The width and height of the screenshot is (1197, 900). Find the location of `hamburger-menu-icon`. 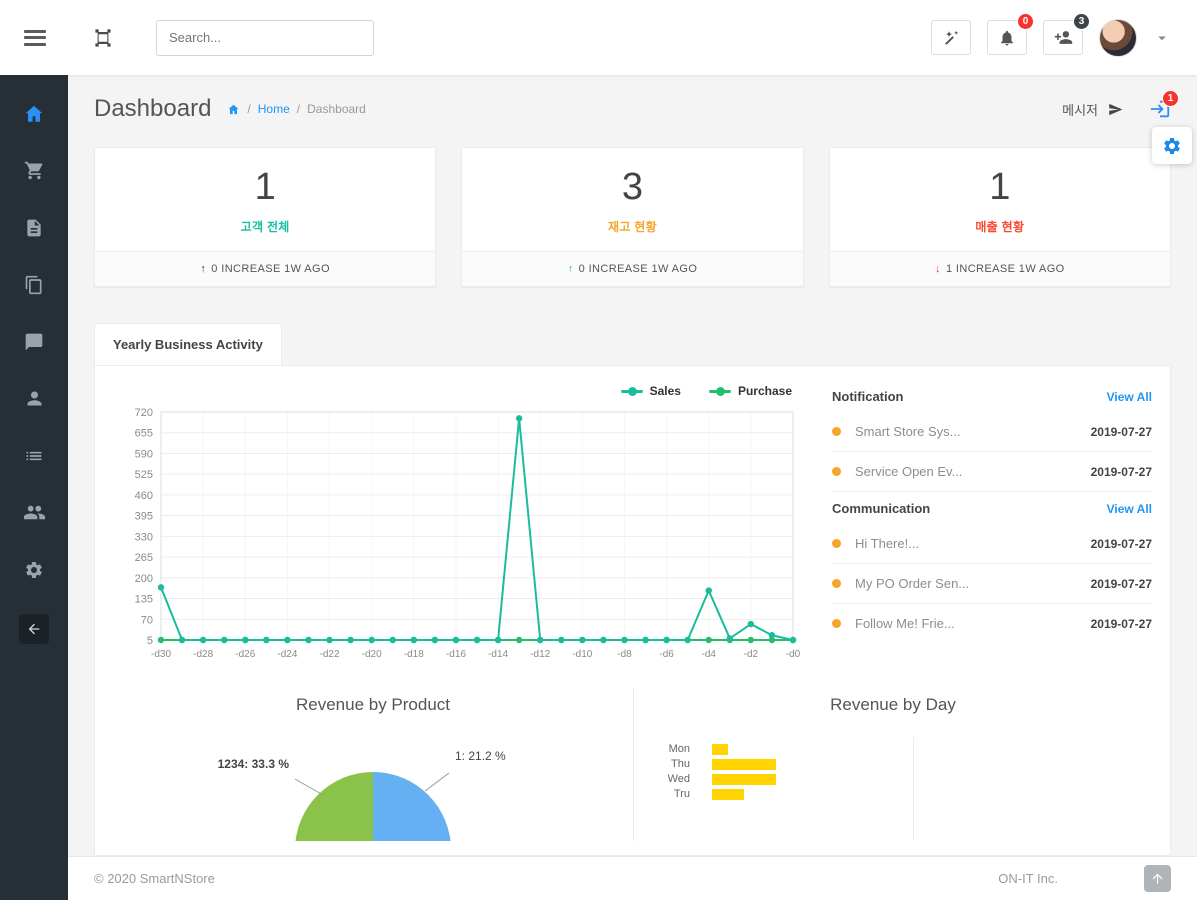

hamburger-menu-icon is located at coordinates (35, 37).